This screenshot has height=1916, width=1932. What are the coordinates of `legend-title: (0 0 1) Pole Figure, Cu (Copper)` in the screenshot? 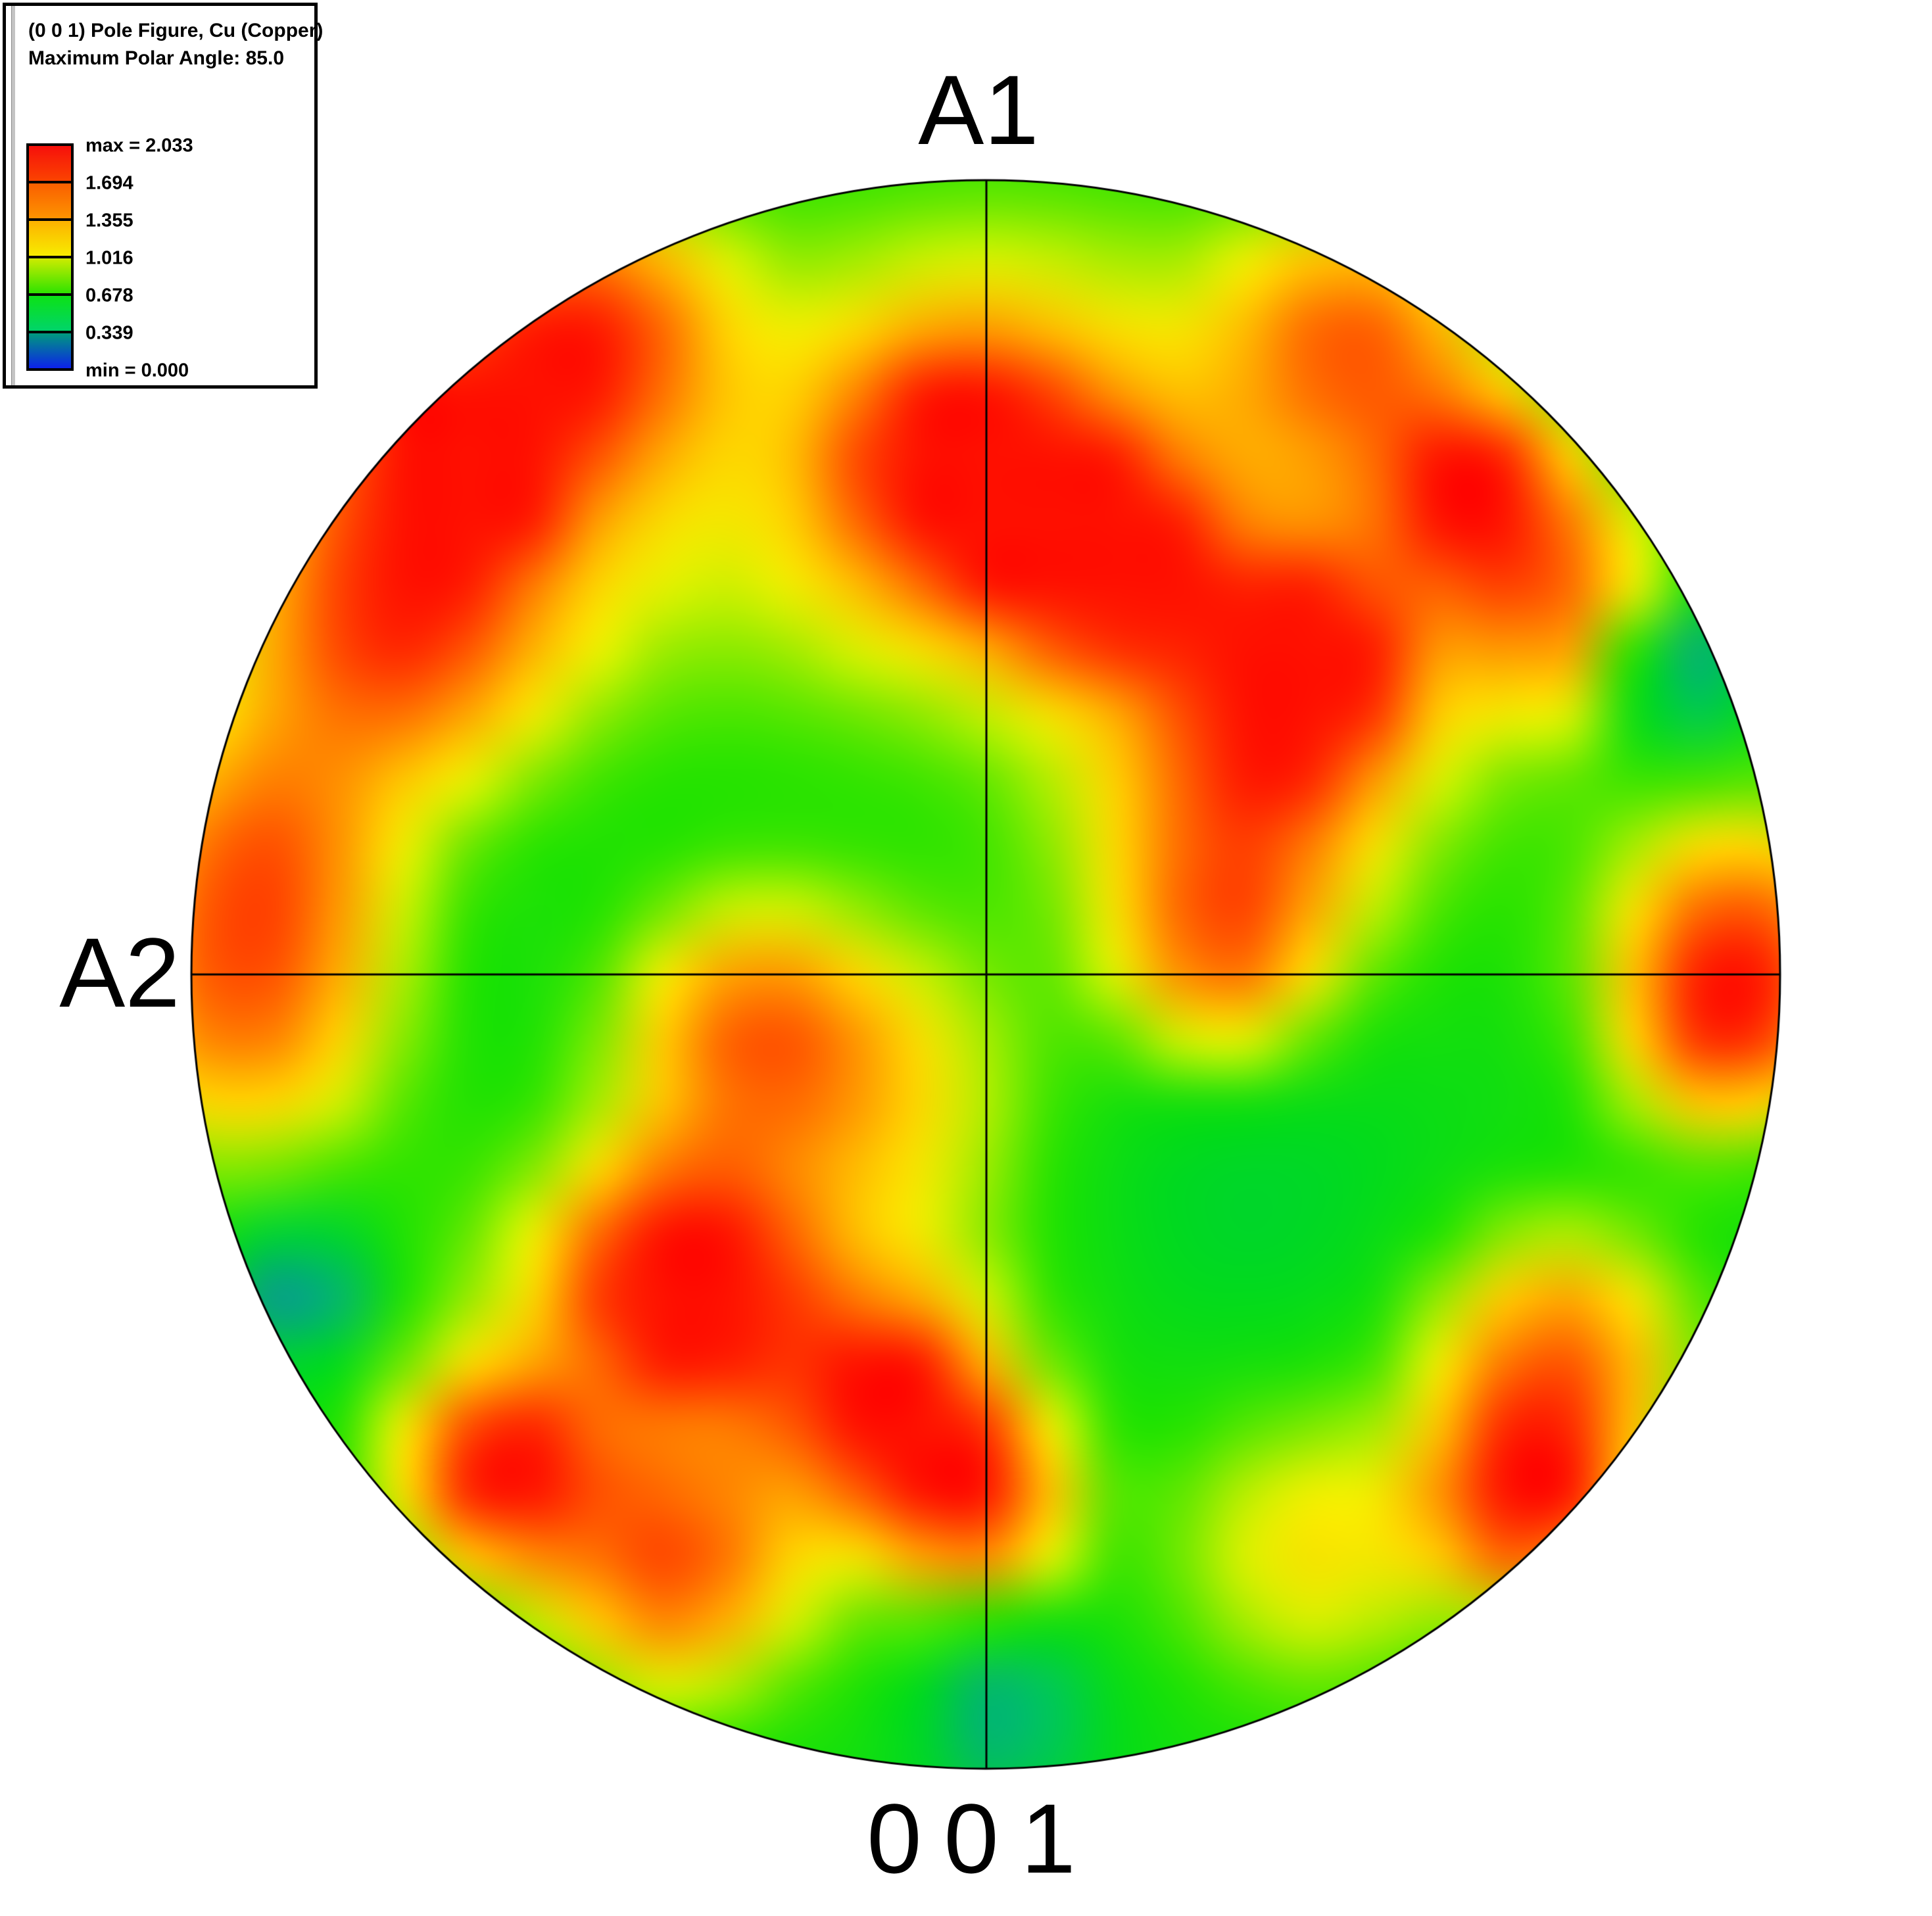 It's located at (176, 30).